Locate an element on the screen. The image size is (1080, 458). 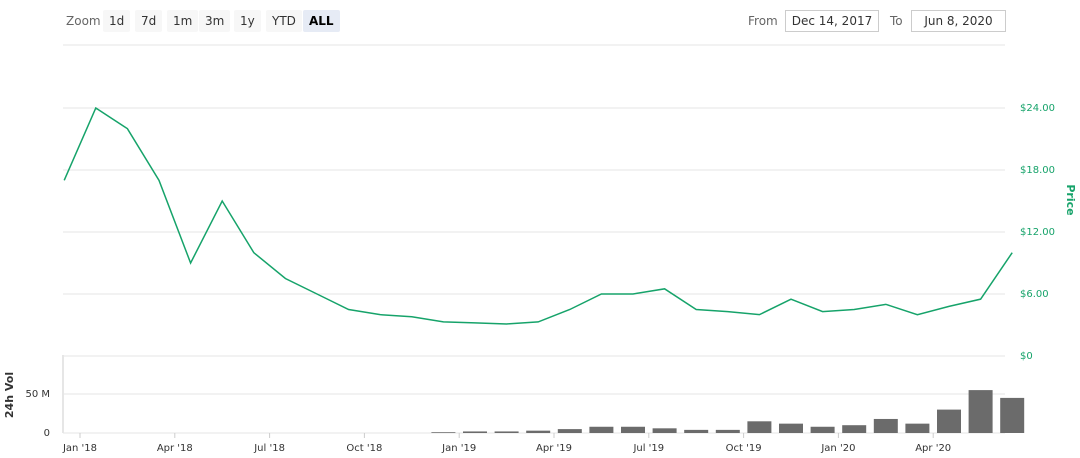
y-axis-title: Price is located at coordinates (1070, 199).